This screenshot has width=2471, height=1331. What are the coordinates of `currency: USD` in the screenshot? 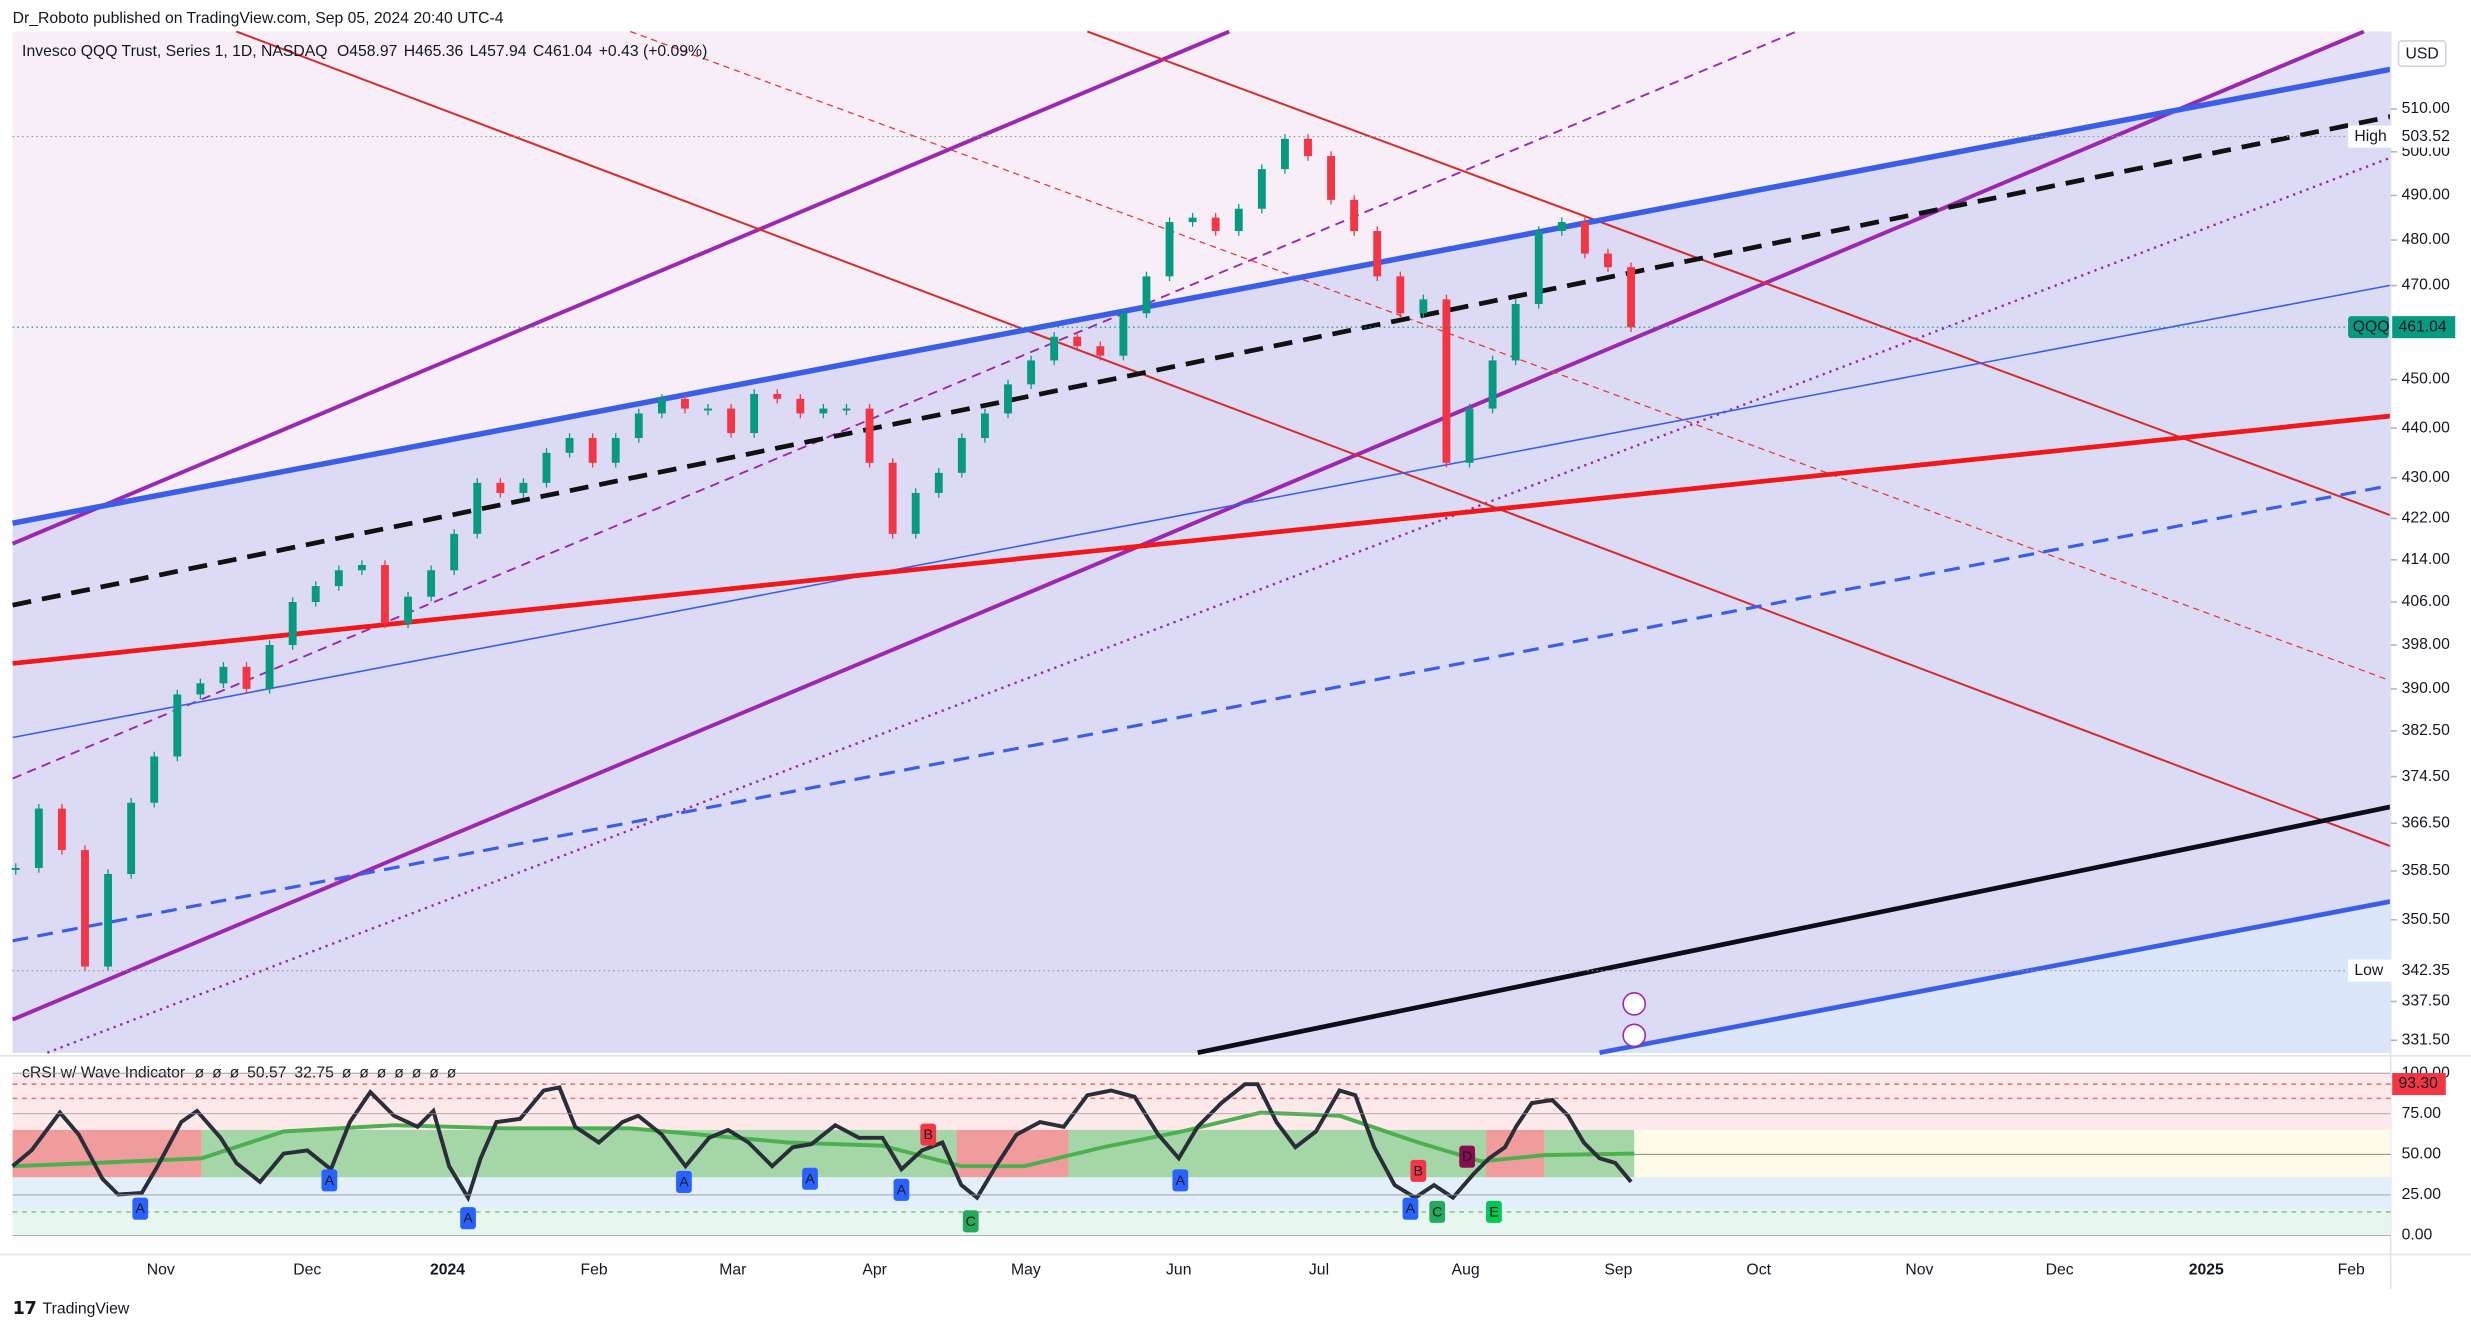 It's located at (2422, 54).